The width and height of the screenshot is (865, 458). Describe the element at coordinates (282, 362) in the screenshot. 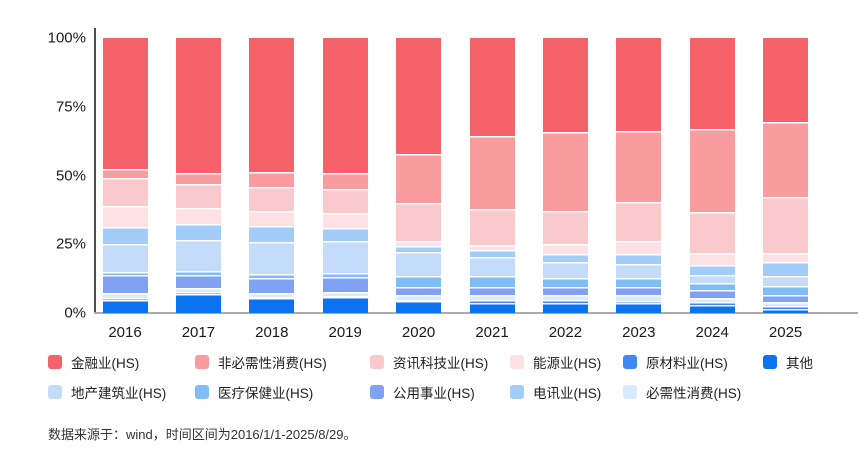

I see `legend-item: 非必需性消费(HS)` at that location.